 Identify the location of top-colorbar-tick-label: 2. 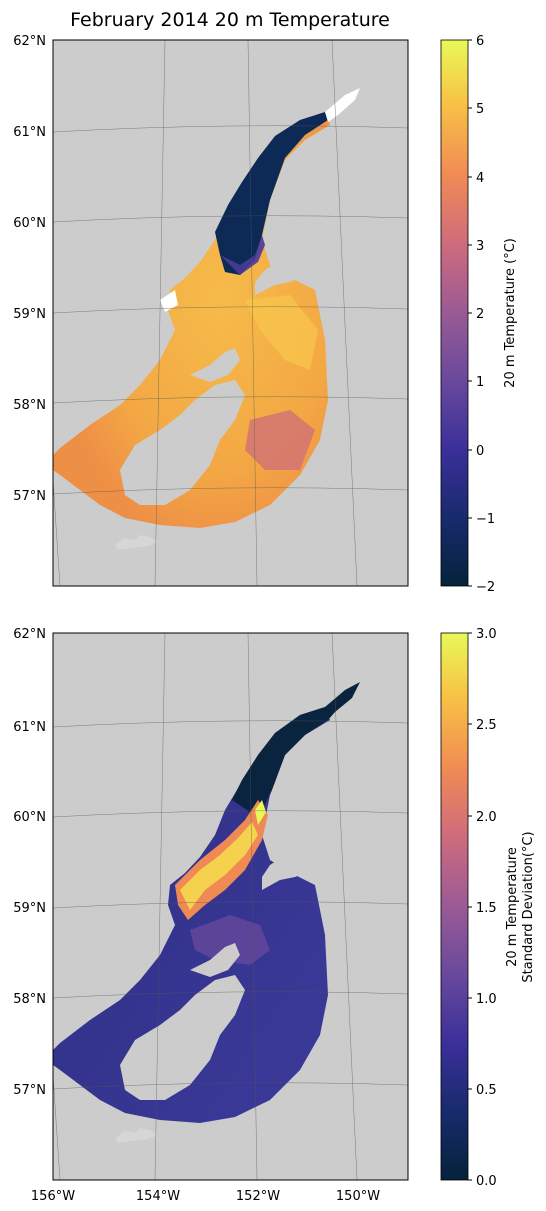
(480, 314).